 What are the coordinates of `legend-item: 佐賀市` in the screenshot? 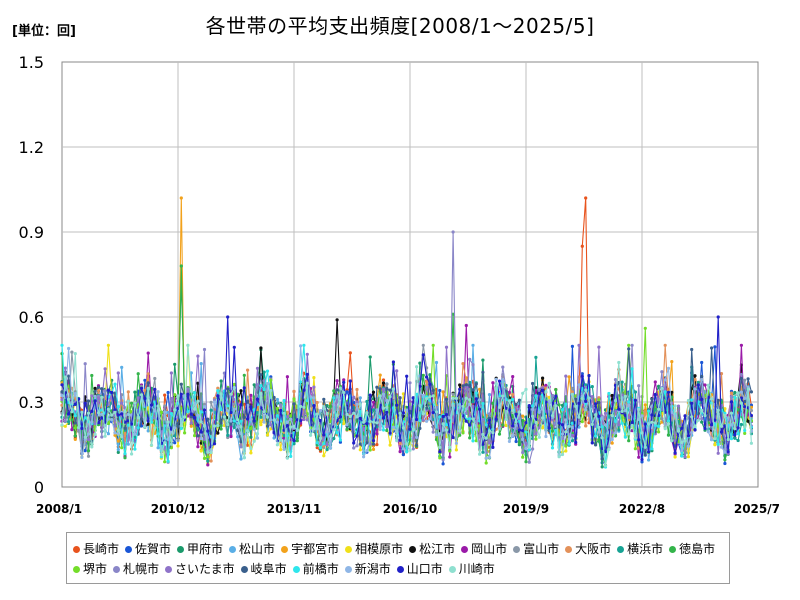 It's located at (148, 549).